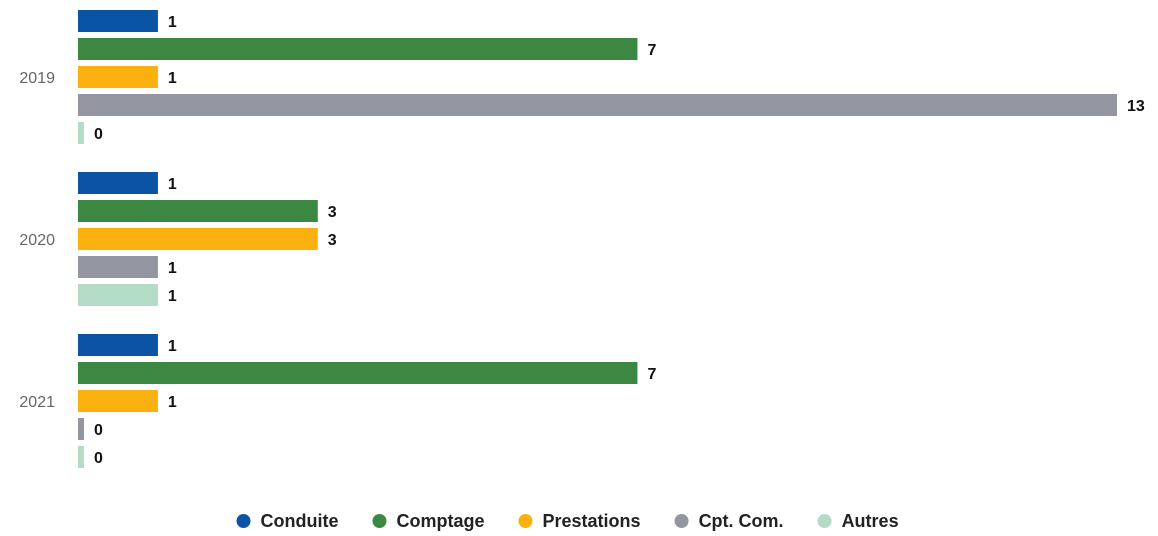  Describe the element at coordinates (824, 521) in the screenshot. I see `legend-swatch-autres` at that location.